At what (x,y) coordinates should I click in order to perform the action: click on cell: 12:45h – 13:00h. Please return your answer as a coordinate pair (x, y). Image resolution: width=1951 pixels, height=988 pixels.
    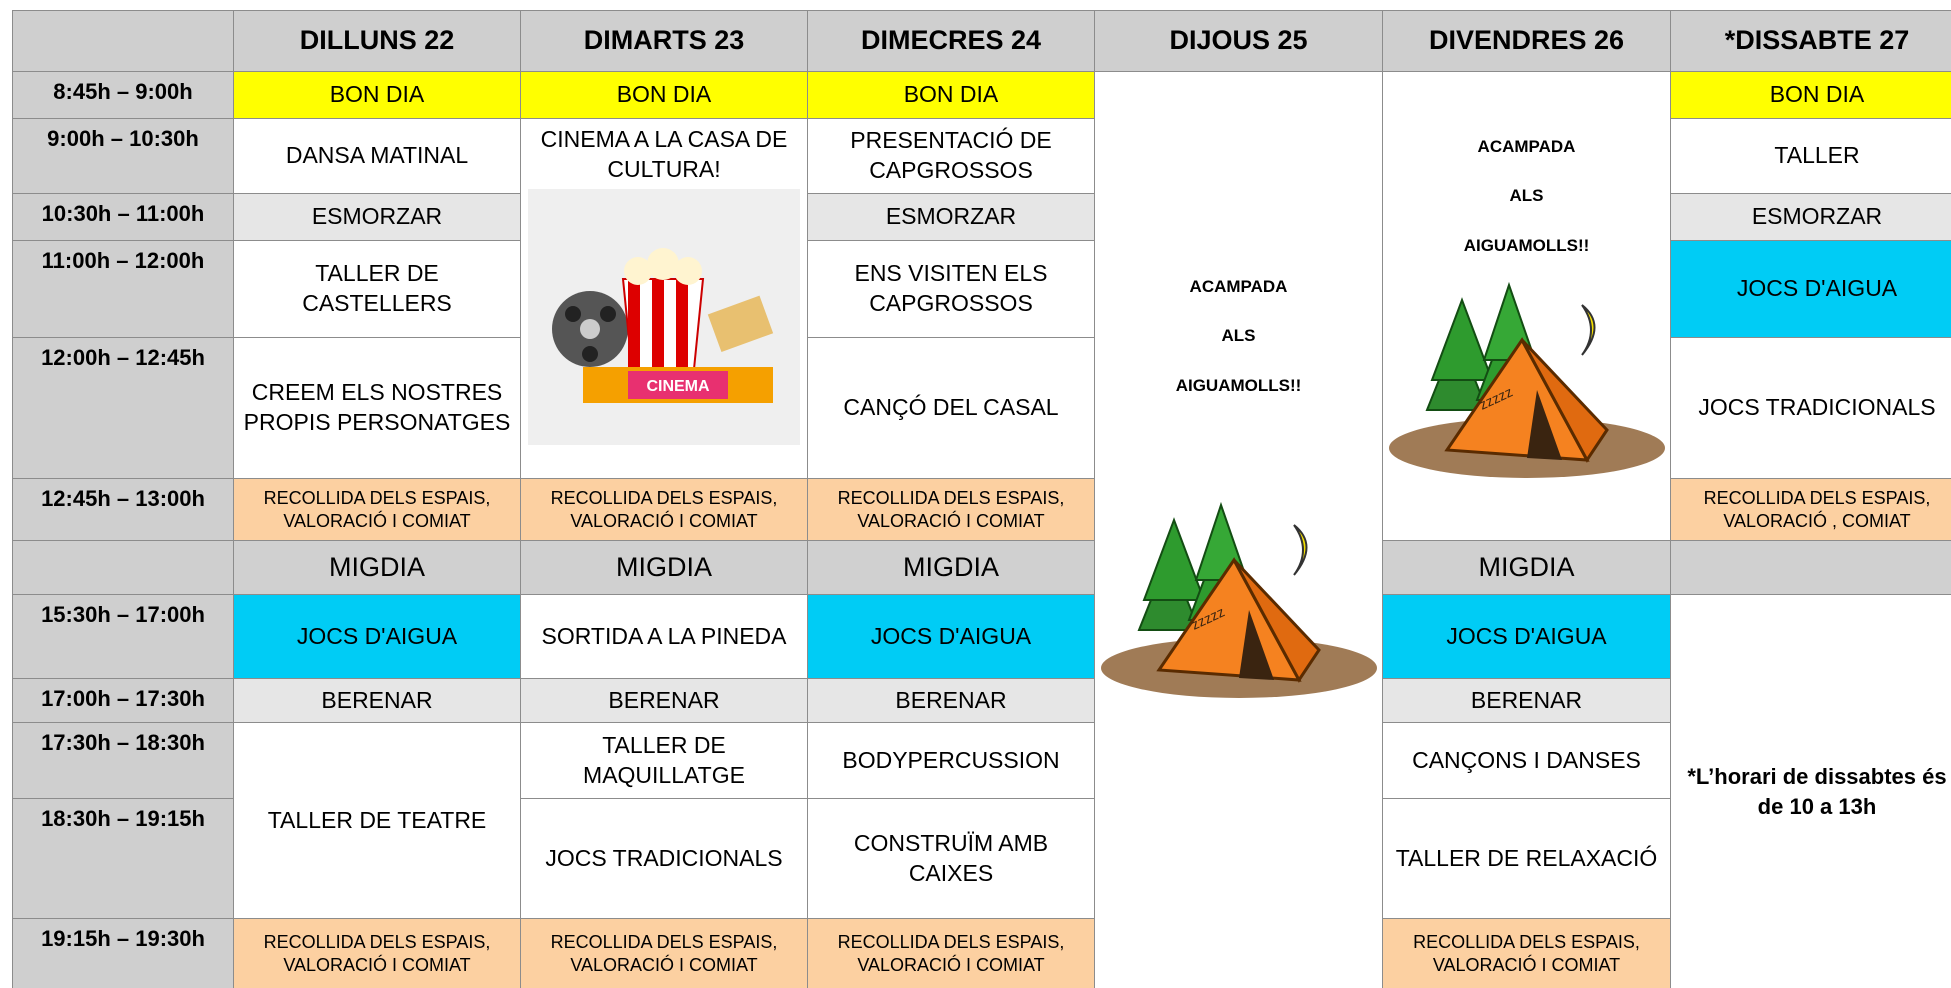
    Looking at the image, I should click on (123, 509).